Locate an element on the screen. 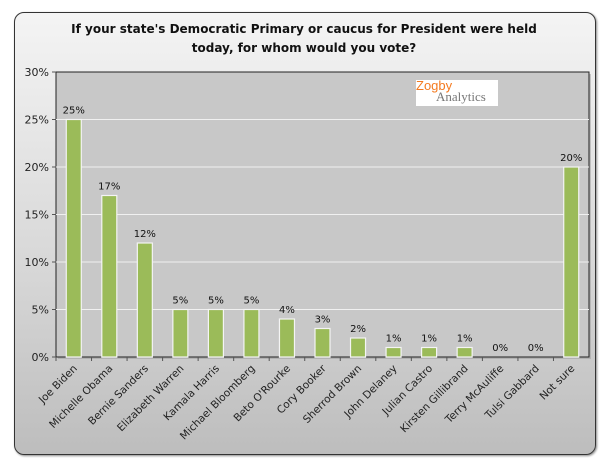  logo-line-1: Zogby is located at coordinates (434, 85).